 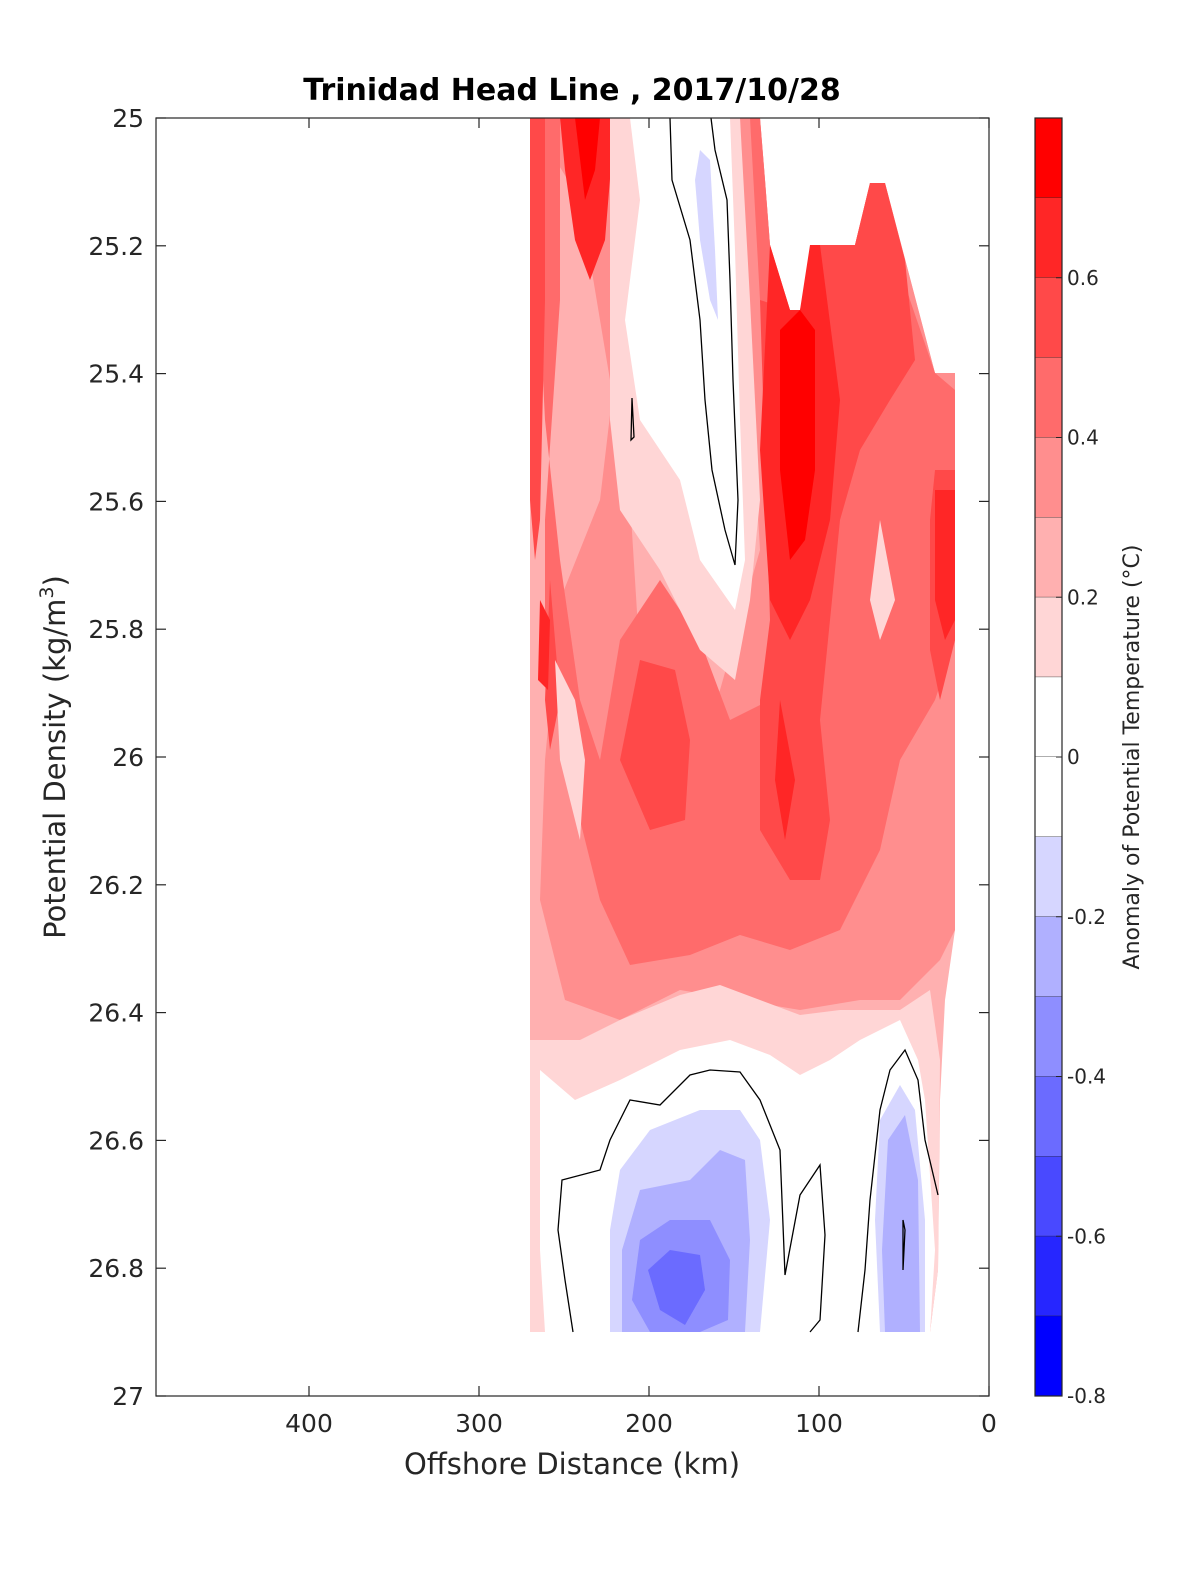 What do you see at coordinates (116, 885) in the screenshot?
I see `y-tick-label: 26.2` at bounding box center [116, 885].